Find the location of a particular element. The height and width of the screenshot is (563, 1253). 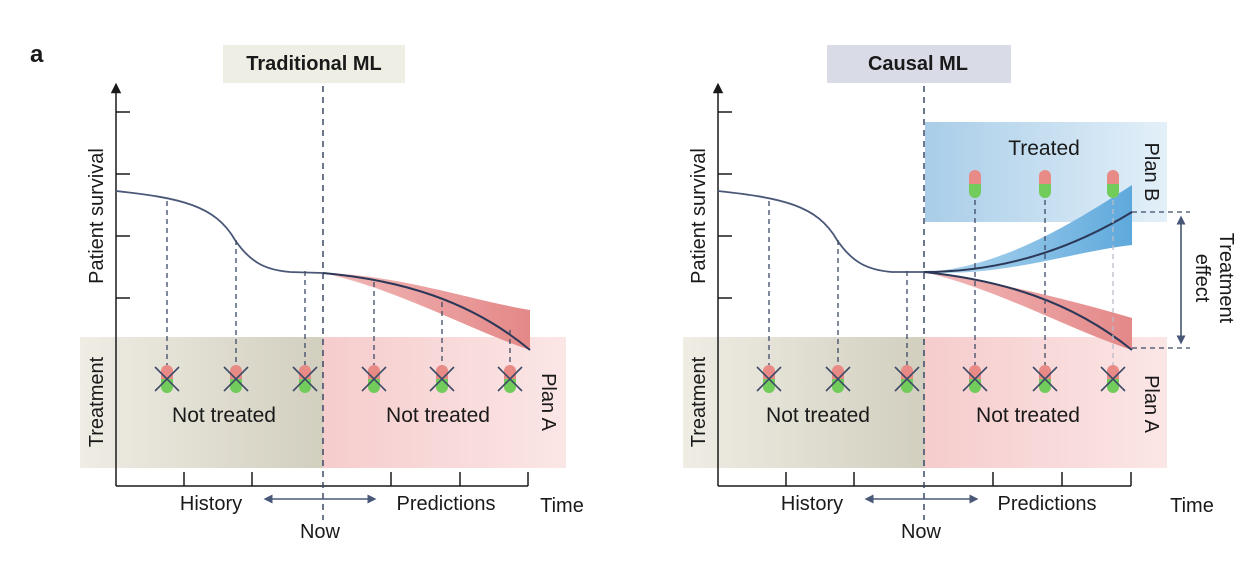

right-treatment-label: Treatment is located at coordinates (699, 401).